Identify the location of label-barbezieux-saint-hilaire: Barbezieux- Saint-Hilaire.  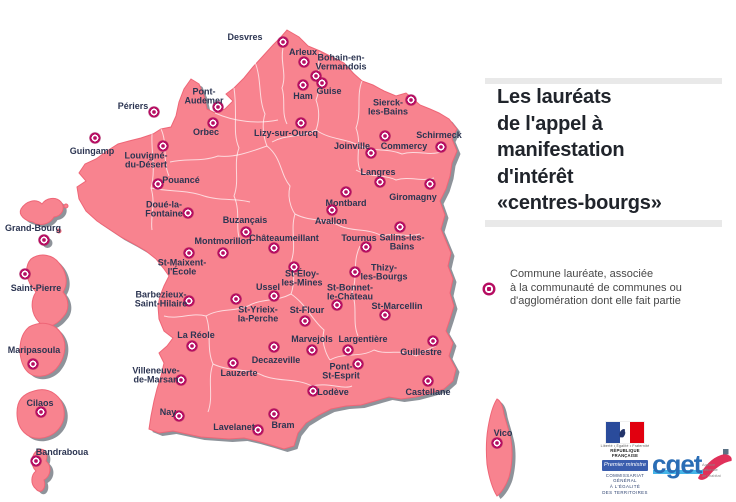
(161, 298).